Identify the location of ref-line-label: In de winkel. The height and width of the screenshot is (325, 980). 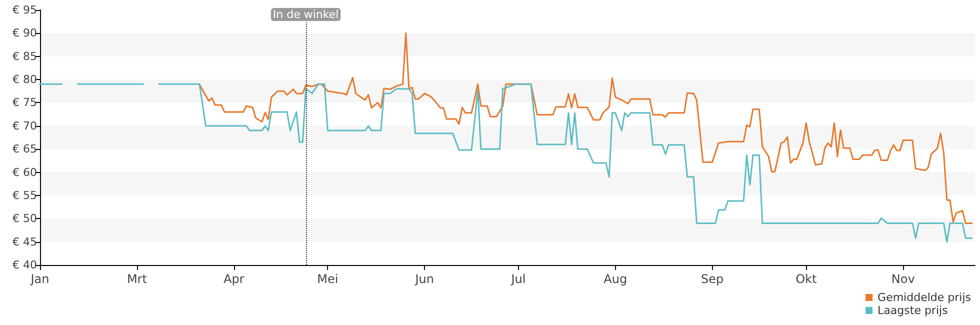
(305, 14).